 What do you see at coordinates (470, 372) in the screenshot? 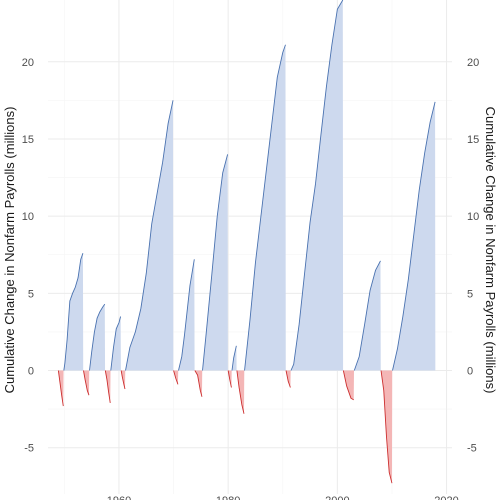
I see `y-tick-label-right: 0` at bounding box center [470, 372].